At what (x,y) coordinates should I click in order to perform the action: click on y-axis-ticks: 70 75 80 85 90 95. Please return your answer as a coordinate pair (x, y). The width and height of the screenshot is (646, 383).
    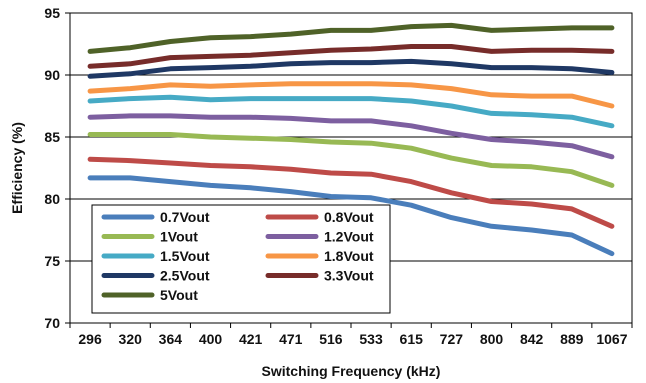
    Looking at the image, I should click on (57, 168).